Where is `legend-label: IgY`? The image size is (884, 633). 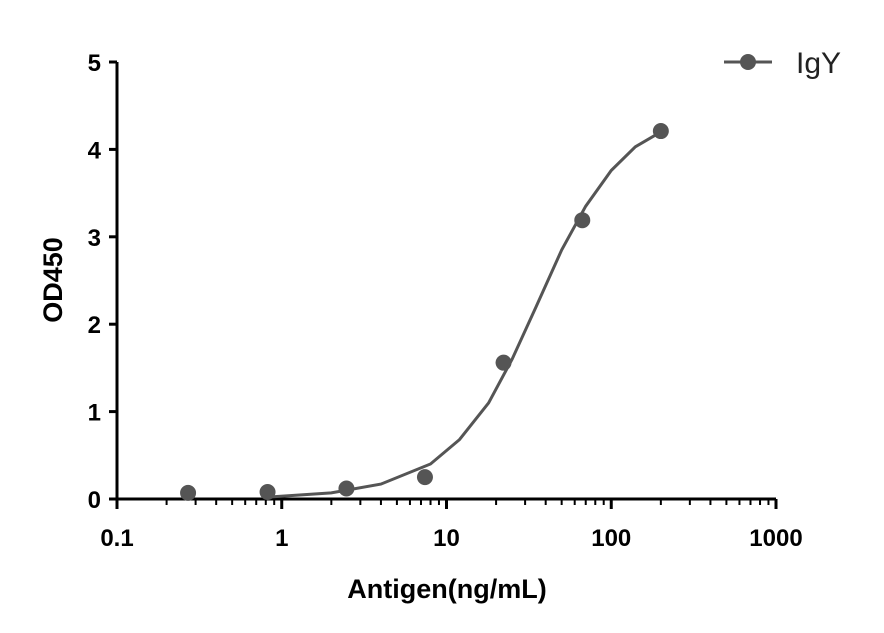 legend-label: IgY is located at coordinates (818, 63).